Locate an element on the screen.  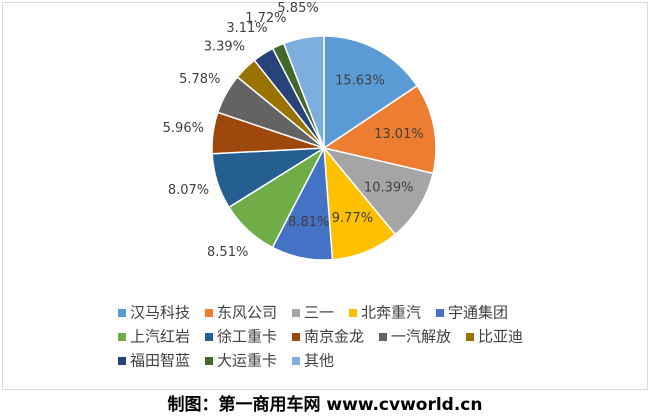
legend-label: 徐工重卡 is located at coordinates (247, 337).